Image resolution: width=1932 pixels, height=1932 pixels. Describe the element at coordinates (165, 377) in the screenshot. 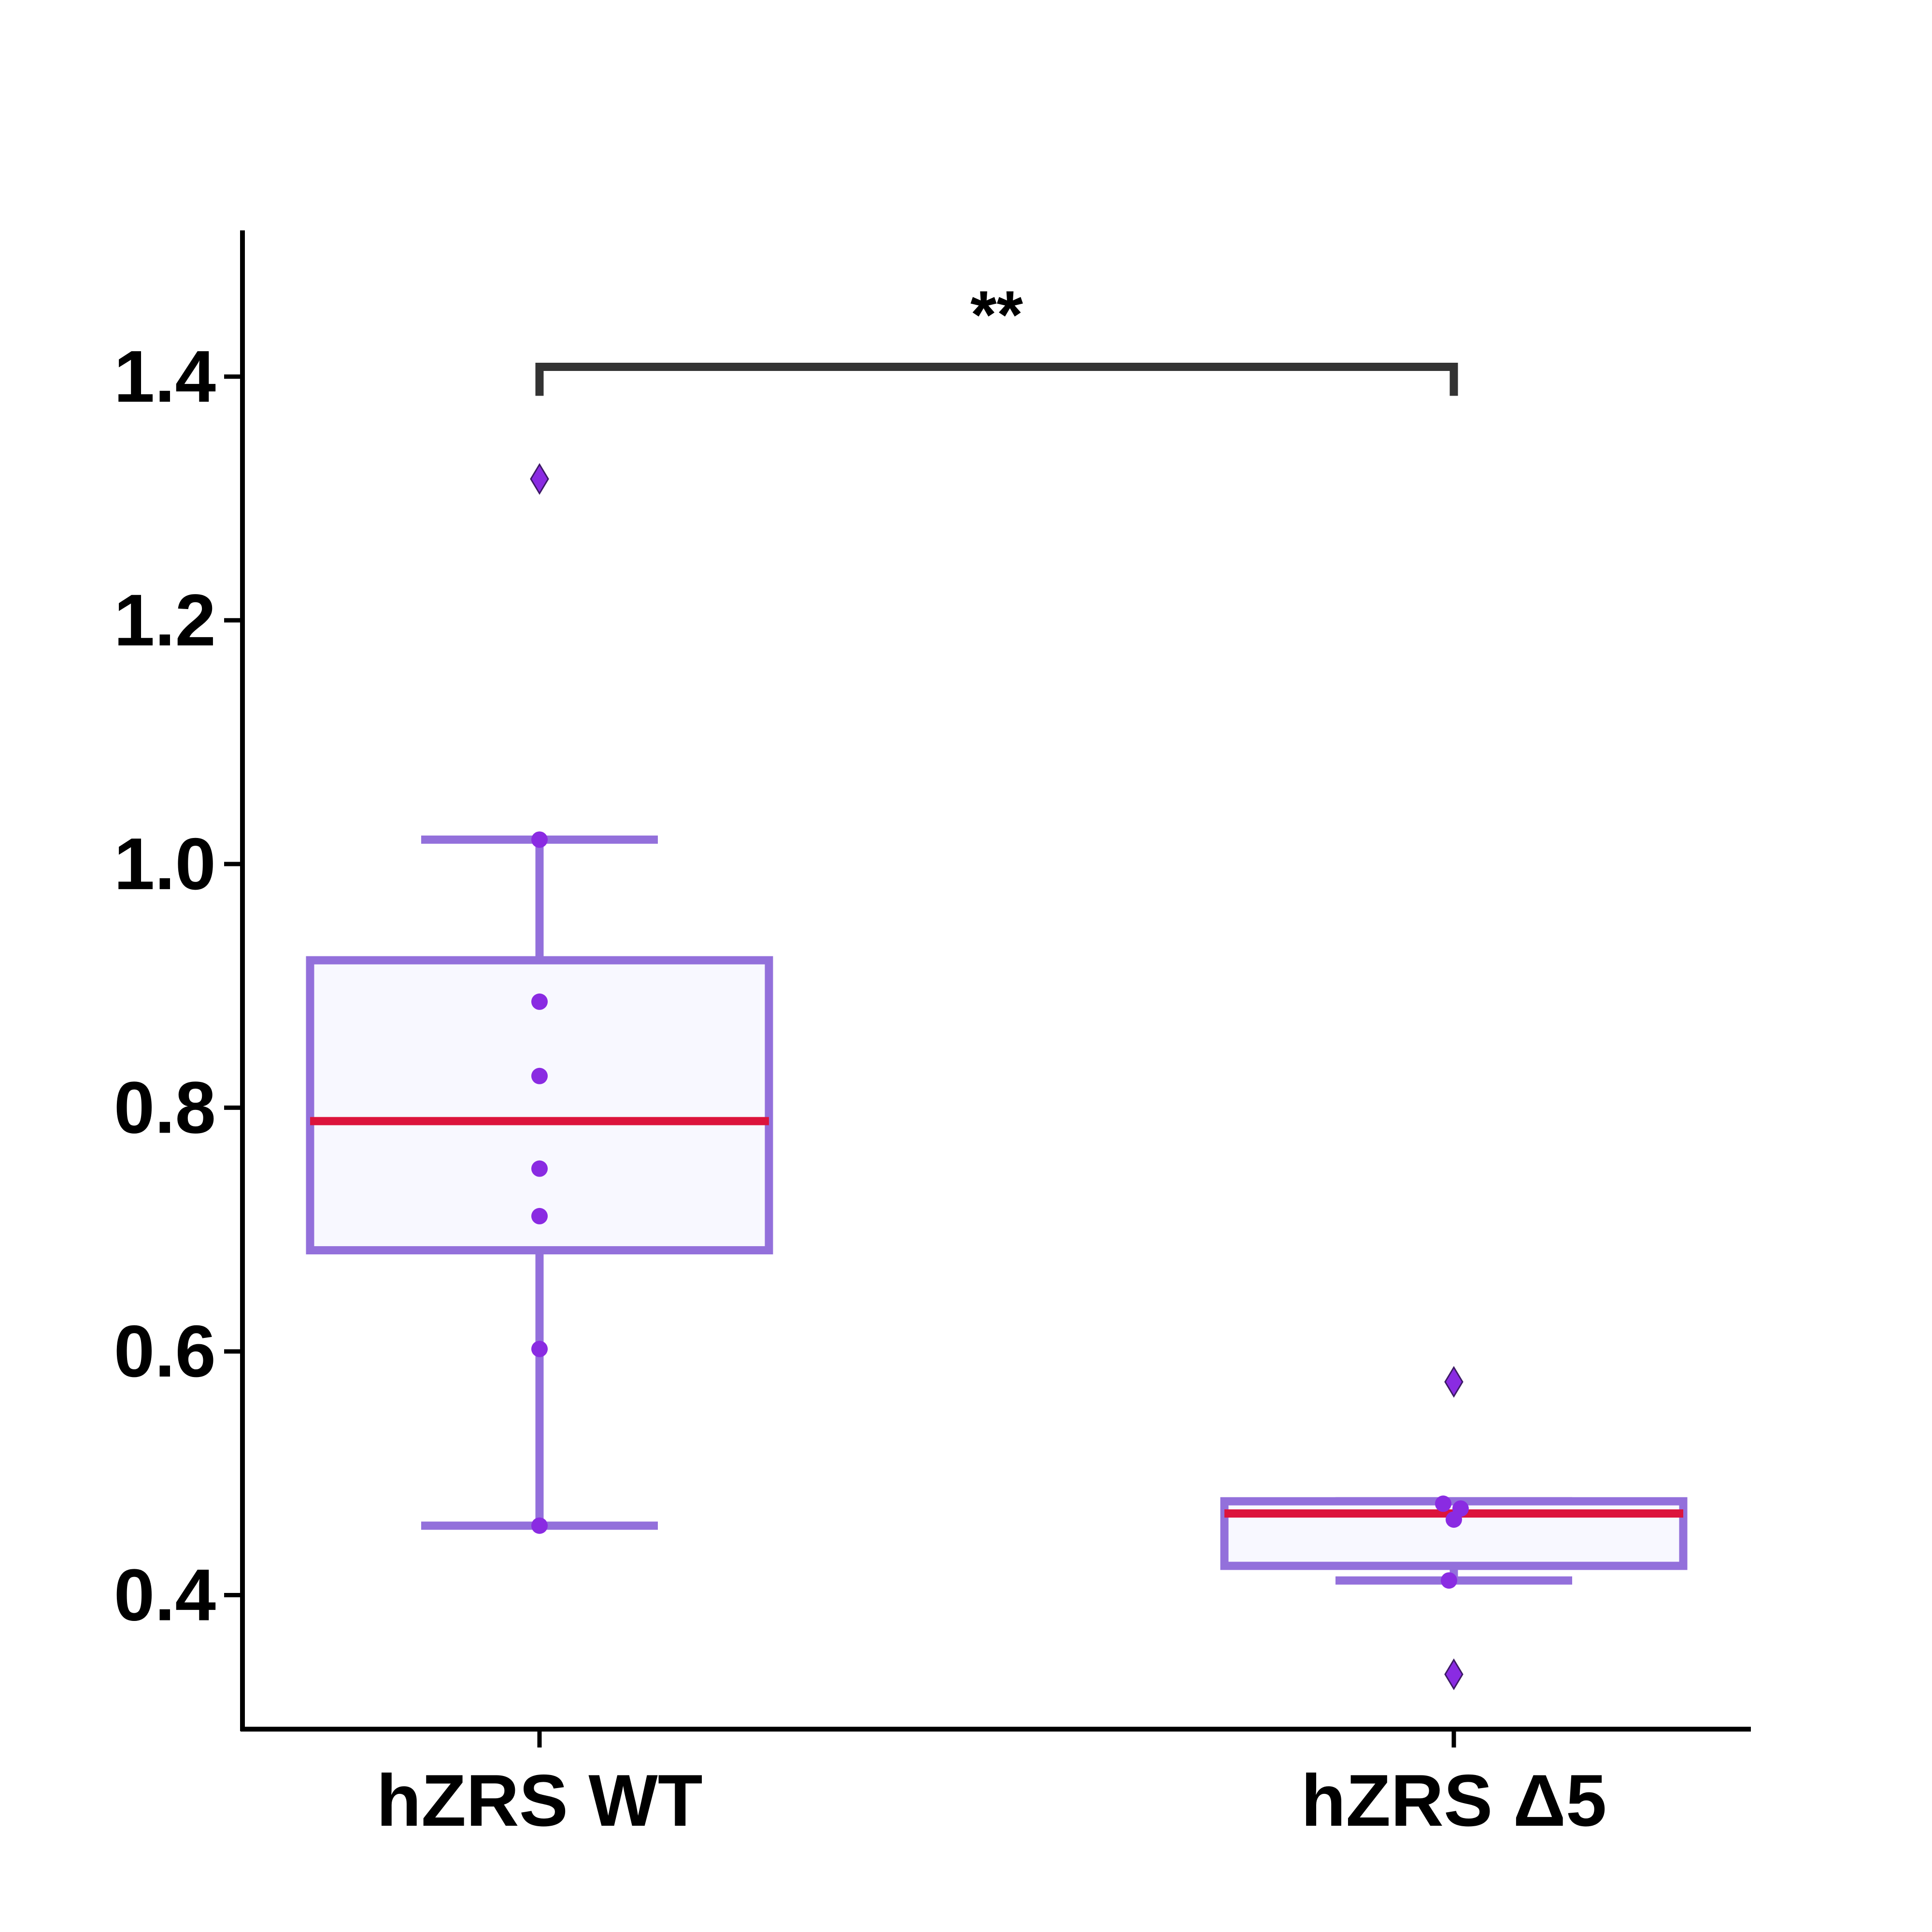

I see `y-tick-label: 1.4` at that location.